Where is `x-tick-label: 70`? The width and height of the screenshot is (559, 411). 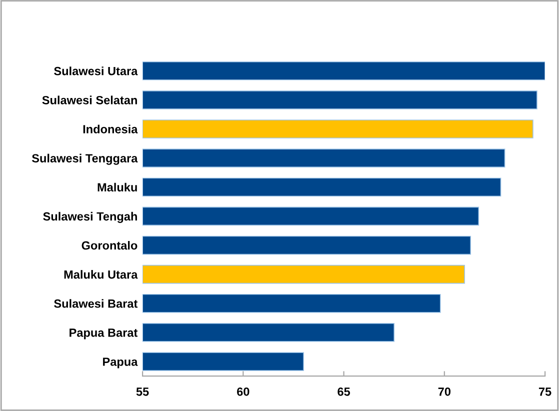 x-tick-label: 70 is located at coordinates (444, 391).